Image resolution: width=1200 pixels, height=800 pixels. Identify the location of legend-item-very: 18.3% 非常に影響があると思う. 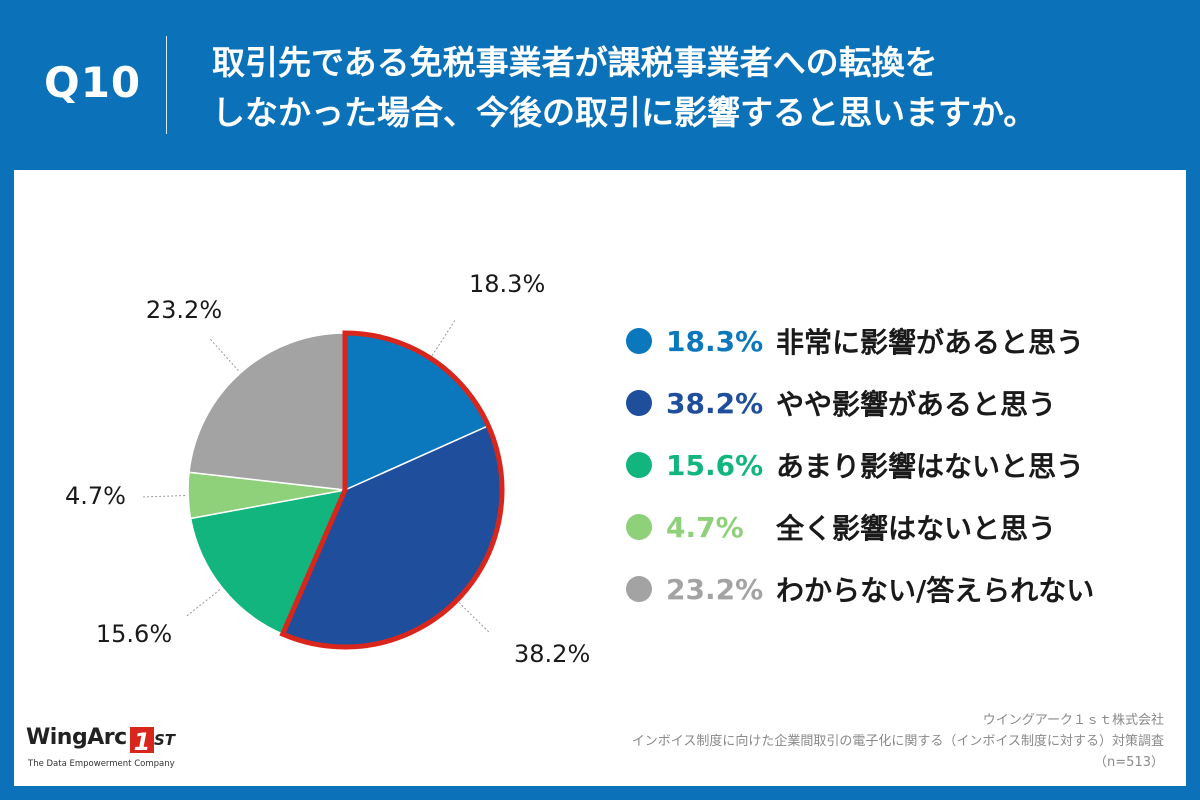
(896, 341).